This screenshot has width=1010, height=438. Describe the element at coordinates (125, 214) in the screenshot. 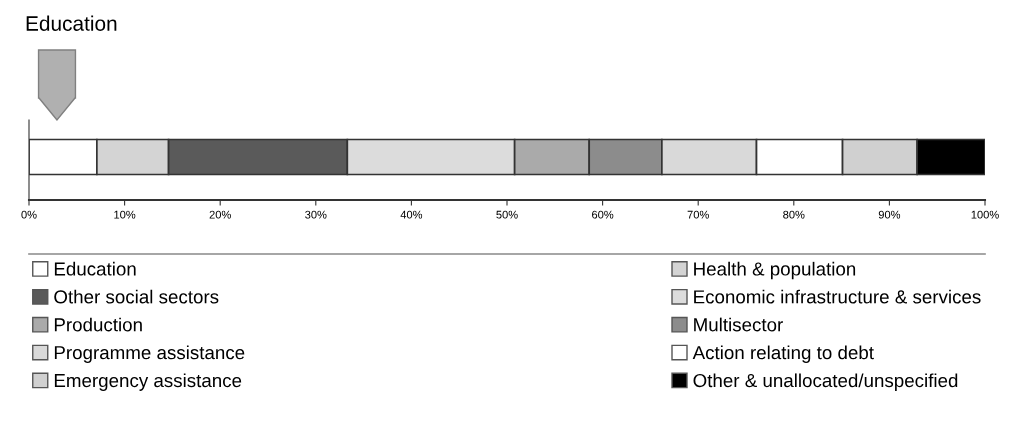

I see `x-tick-label: 10%` at that location.